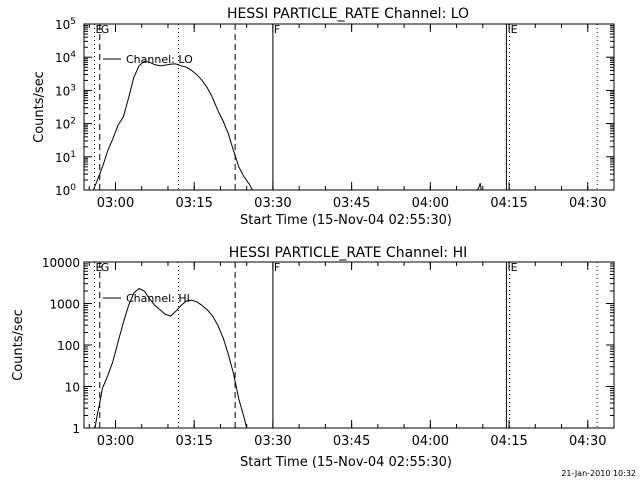  What do you see at coordinates (18, 345) in the screenshot?
I see `y-axis-label-hi: Counts/sec` at bounding box center [18, 345].